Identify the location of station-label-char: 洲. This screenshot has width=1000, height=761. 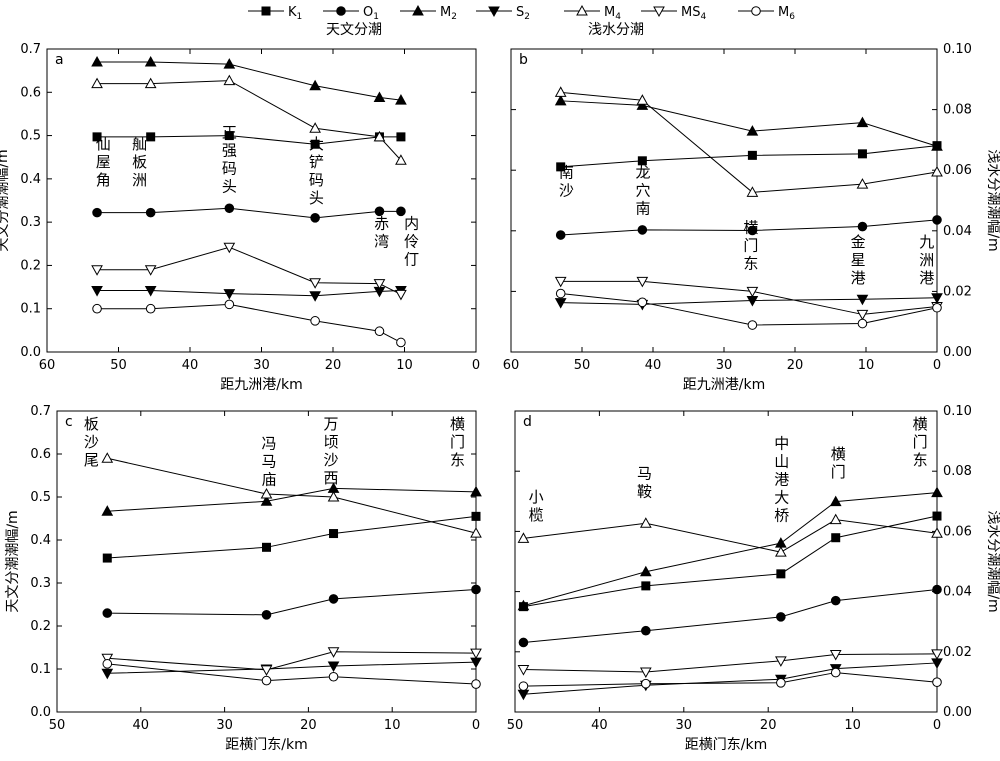
(139, 180).